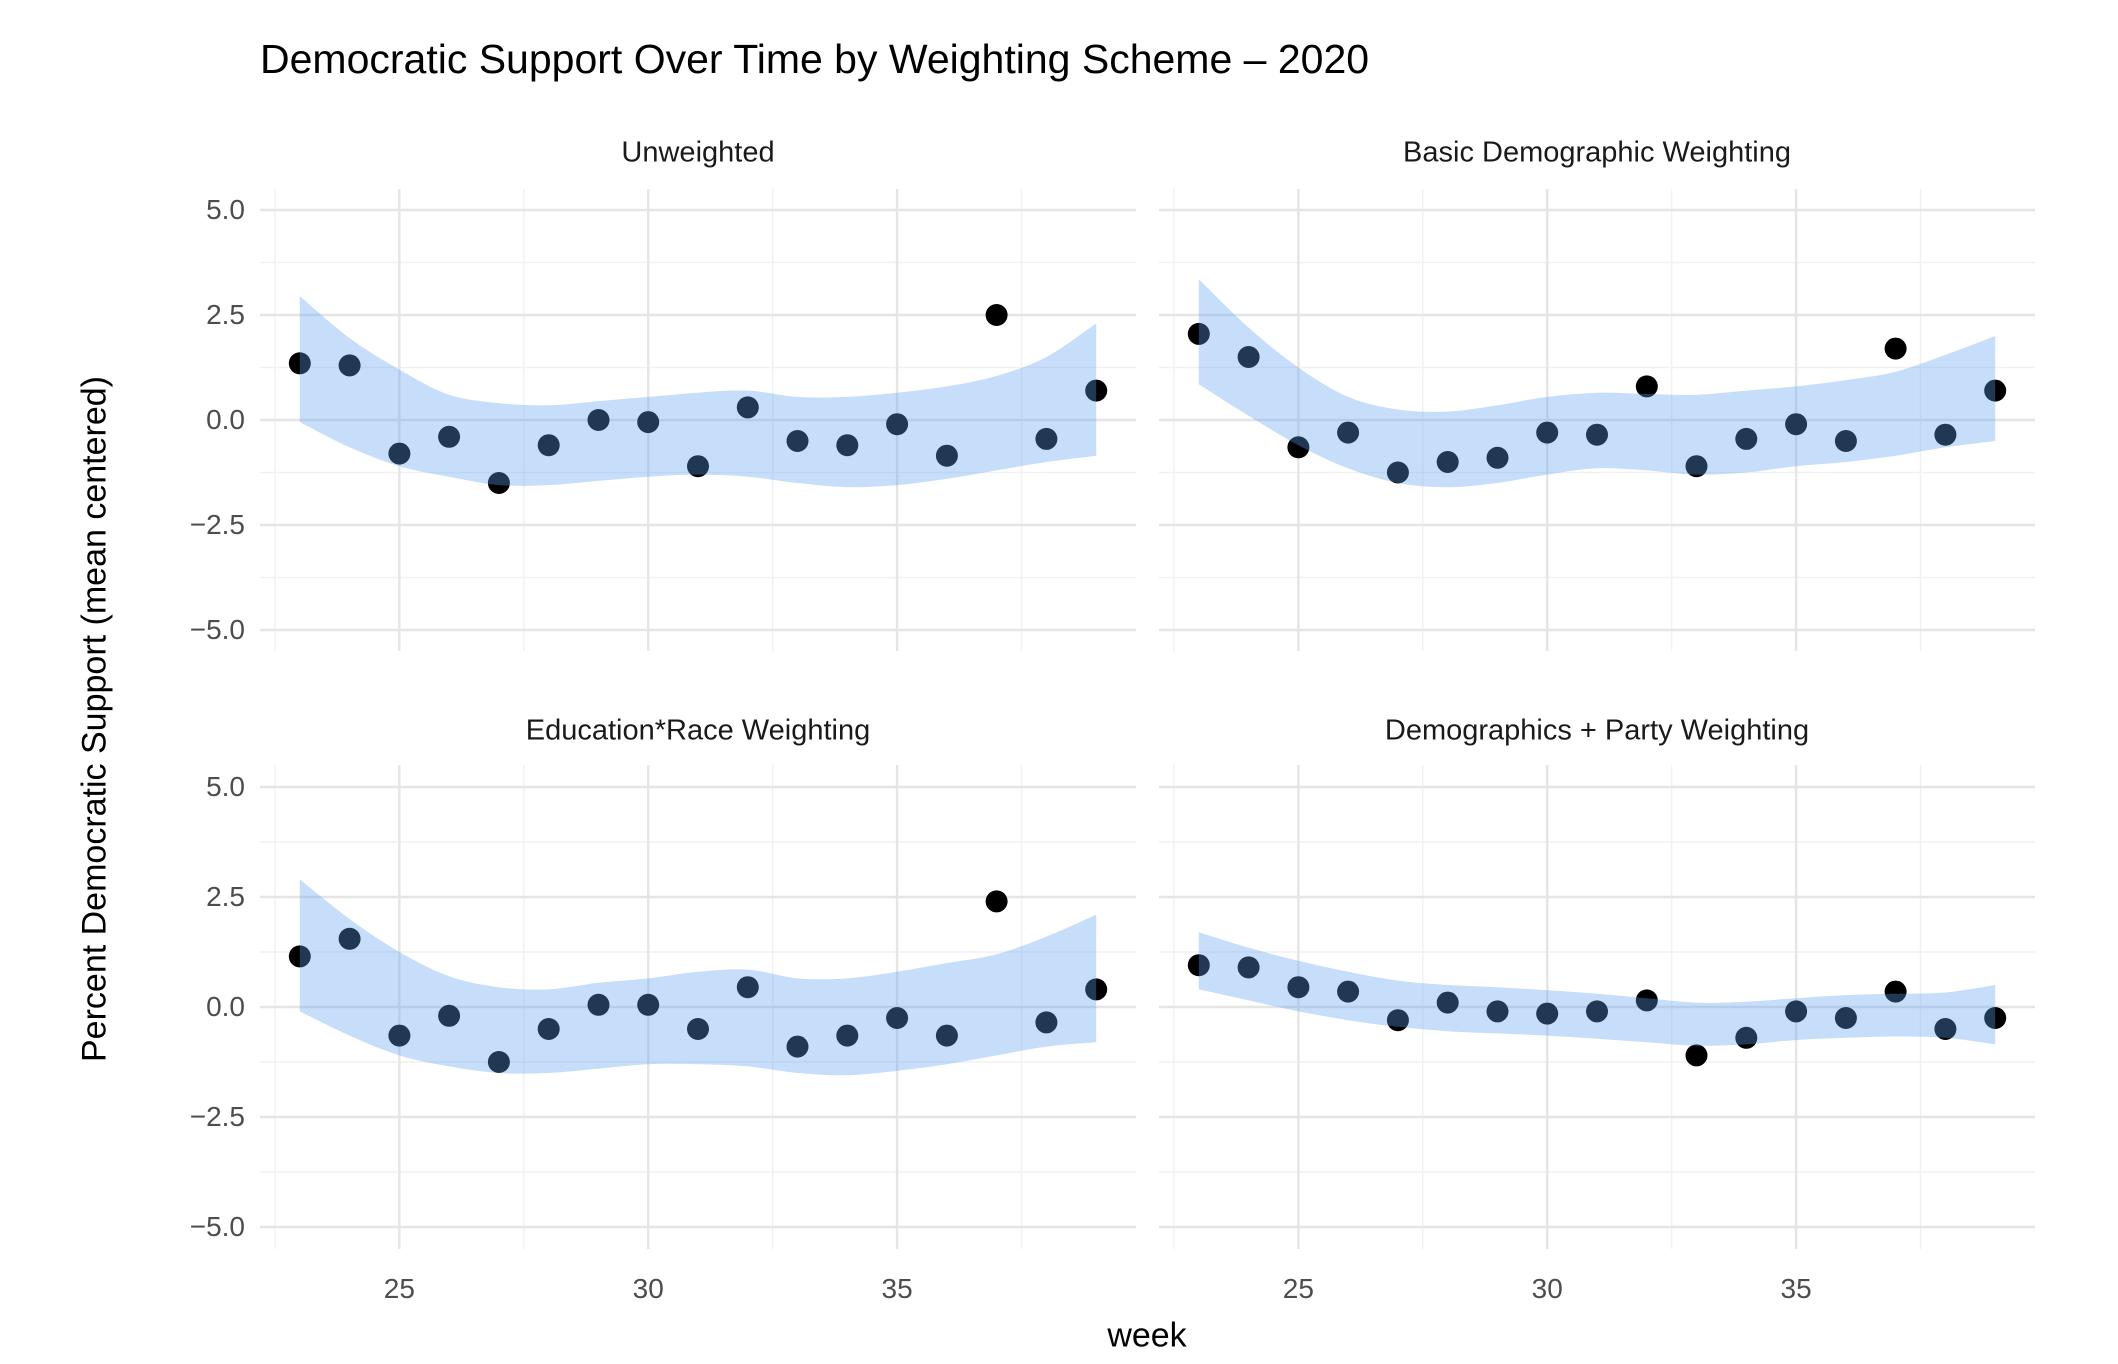  I want to click on panel-demographics-party, so click(1597, 1007).